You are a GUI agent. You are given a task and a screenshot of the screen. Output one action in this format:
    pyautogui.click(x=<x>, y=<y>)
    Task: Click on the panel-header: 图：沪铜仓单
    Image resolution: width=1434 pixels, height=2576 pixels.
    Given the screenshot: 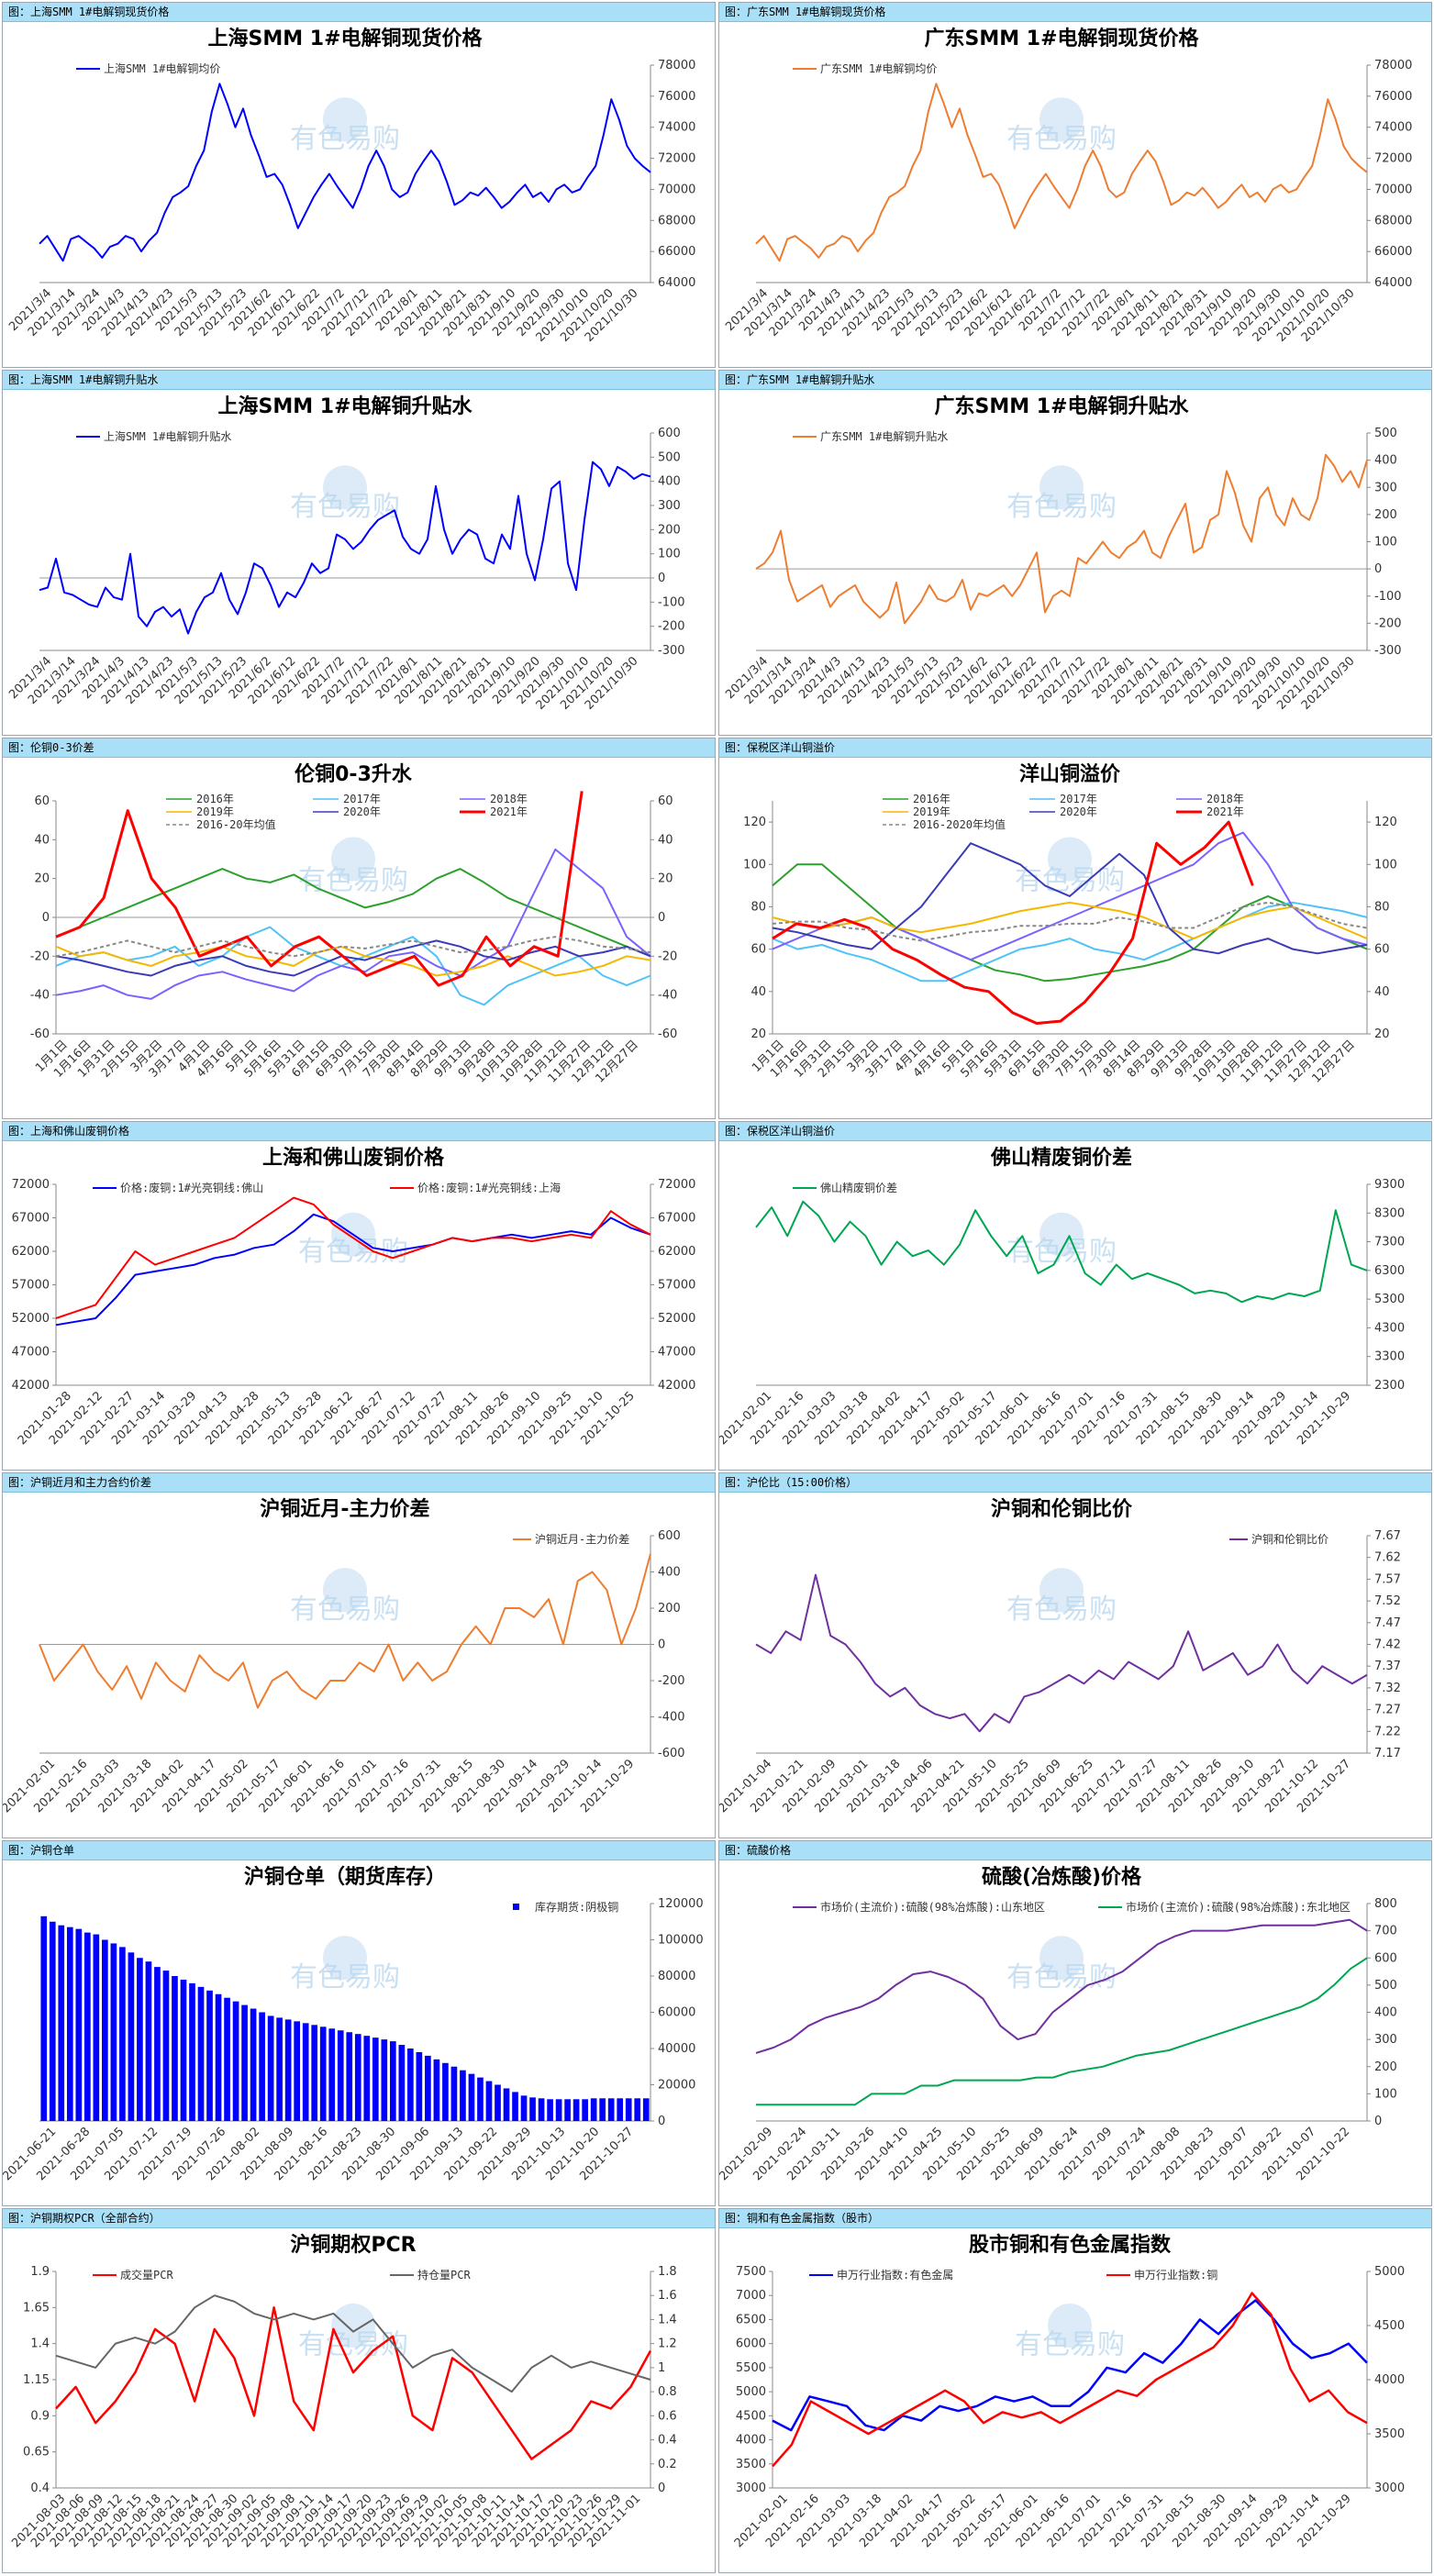 What is the action you would take?
    pyautogui.click(x=359, y=1850)
    